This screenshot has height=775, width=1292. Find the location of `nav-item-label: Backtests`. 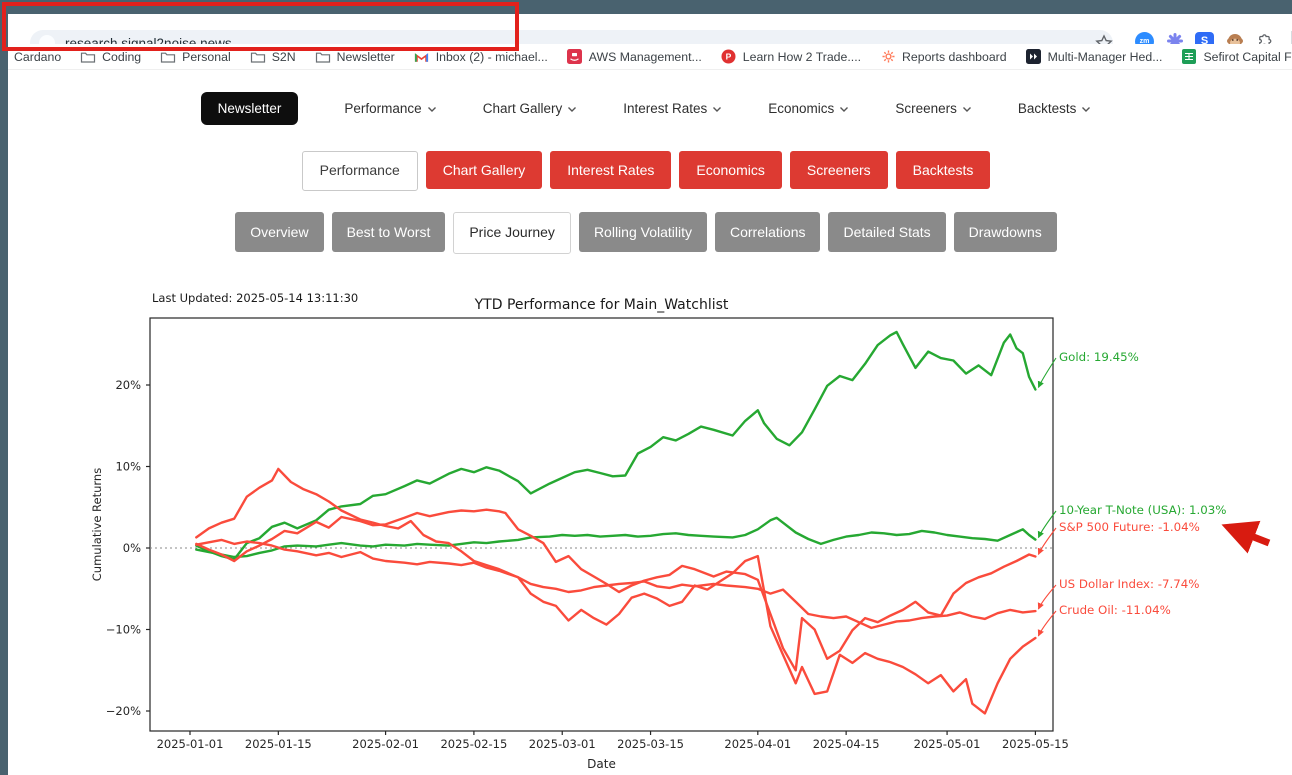

nav-item-label: Backtests is located at coordinates (1047, 108).